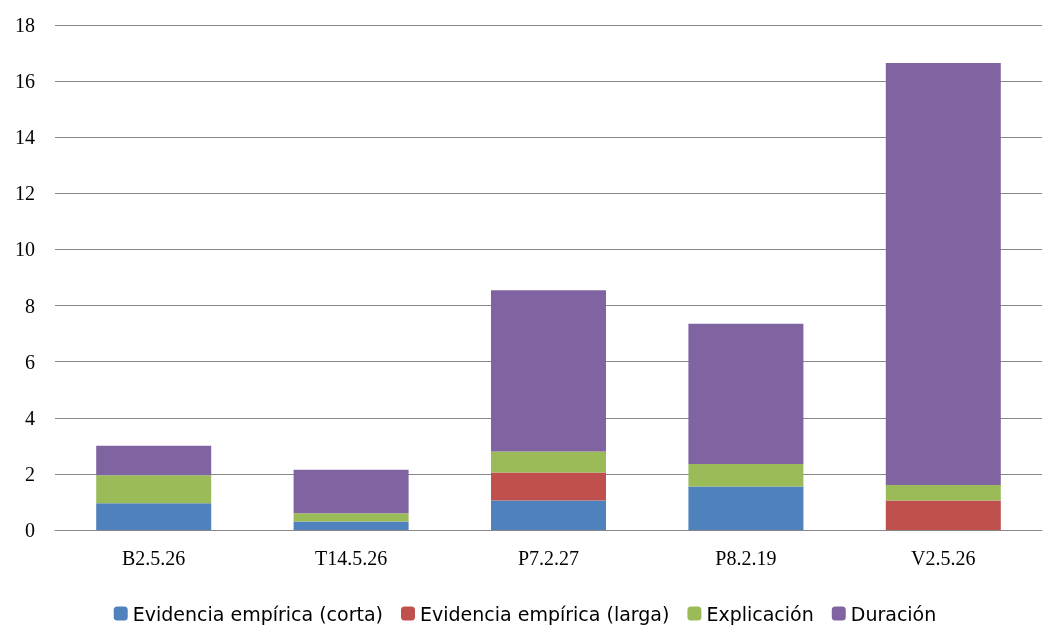 The height and width of the screenshot is (630, 1050). What do you see at coordinates (760, 613) in the screenshot?
I see `legend-label: Explicación` at bounding box center [760, 613].